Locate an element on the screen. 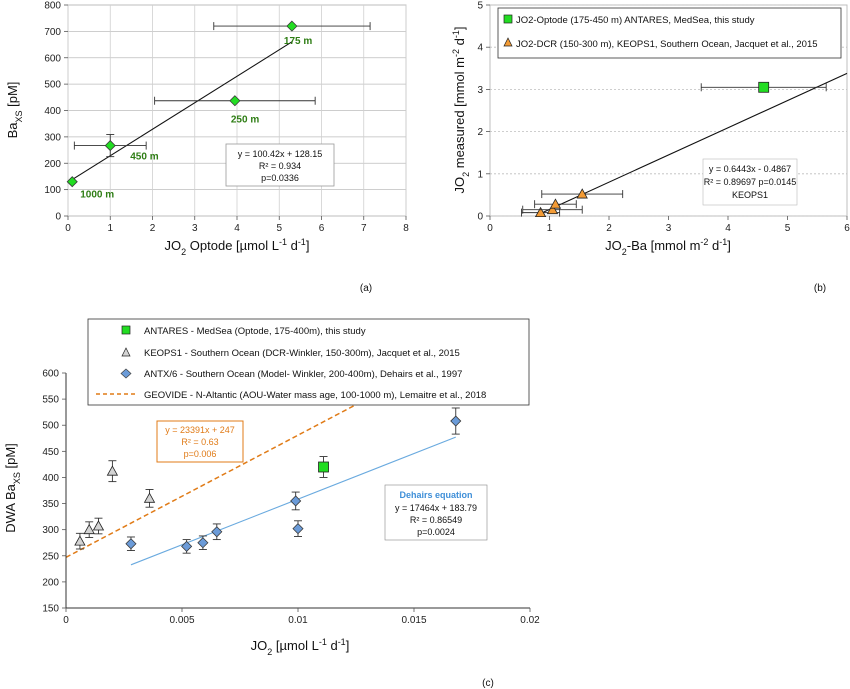  panel-c-annotation-line: R² = 0.63 is located at coordinates (199, 442).